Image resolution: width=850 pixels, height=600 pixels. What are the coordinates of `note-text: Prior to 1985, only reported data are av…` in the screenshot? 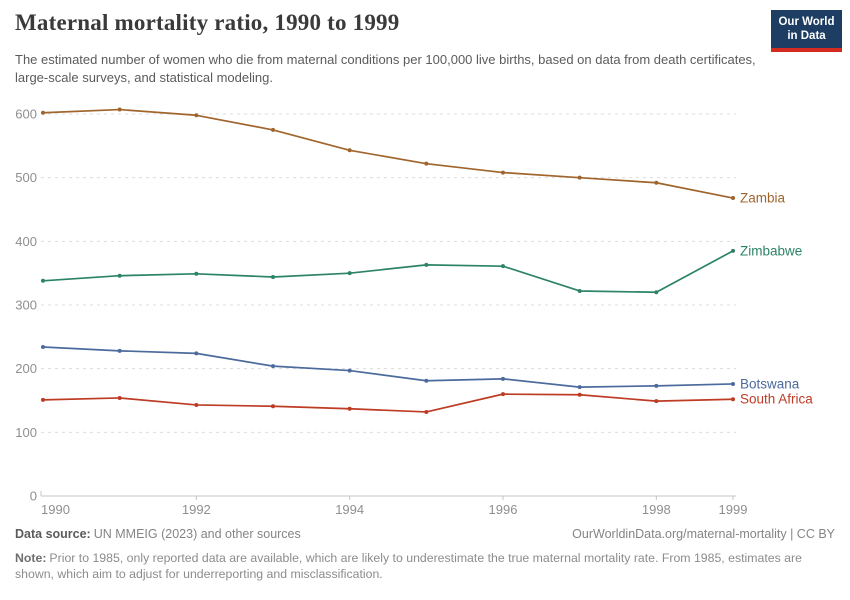 It's located at (408, 566).